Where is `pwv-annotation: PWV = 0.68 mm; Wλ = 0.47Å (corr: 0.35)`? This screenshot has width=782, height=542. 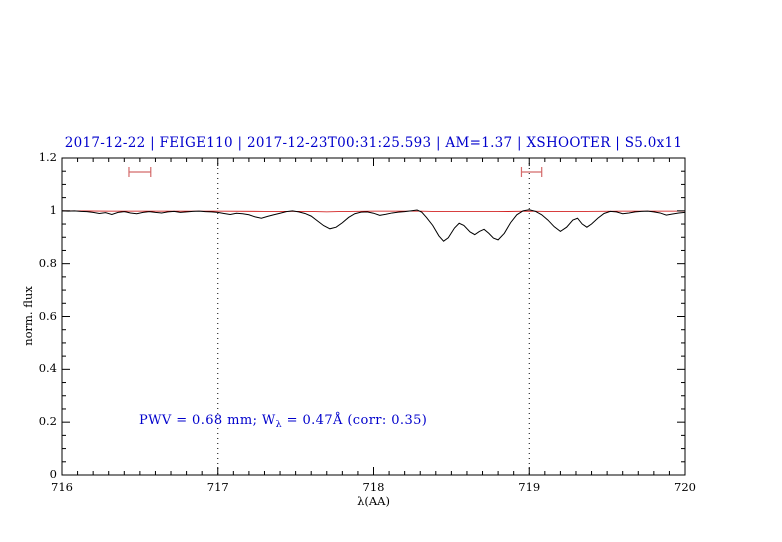
pwv-annotation: PWV = 0.68 mm; Wλ = 0.47Å (corr: 0.35) is located at coordinates (283, 421).